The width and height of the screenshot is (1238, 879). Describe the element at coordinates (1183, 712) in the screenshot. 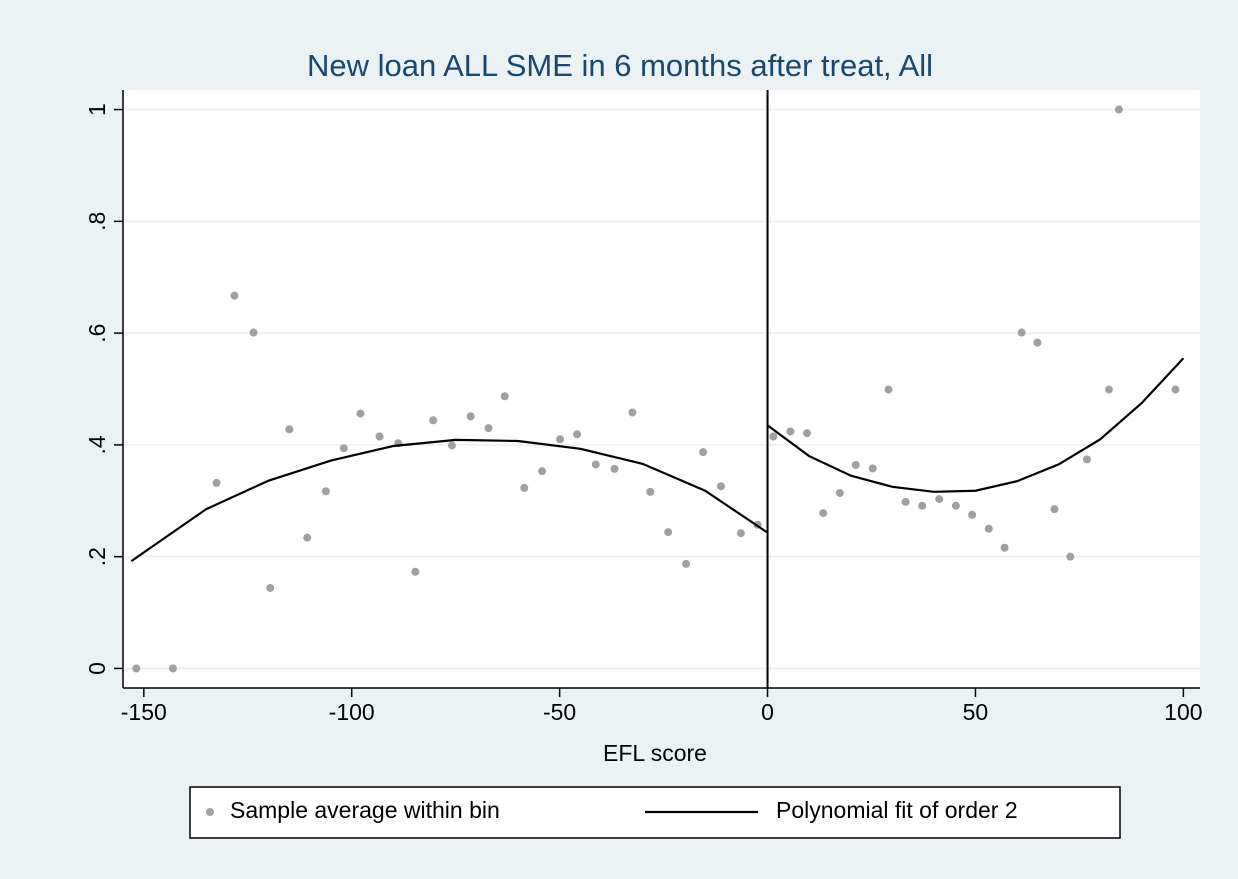

I see `x-tick-label: 100` at that location.